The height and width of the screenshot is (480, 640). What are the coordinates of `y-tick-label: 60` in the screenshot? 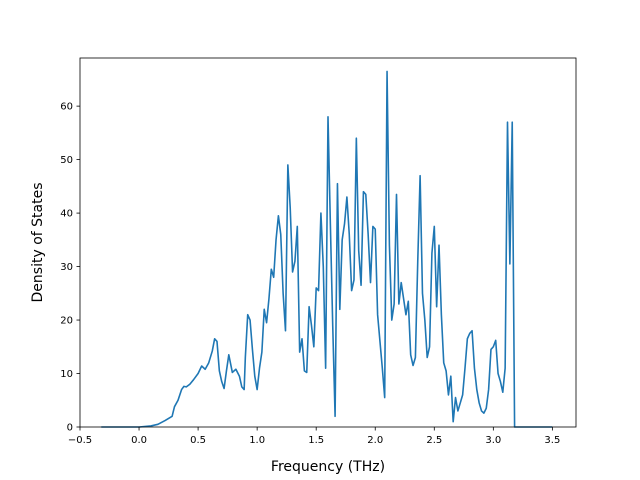 It's located at (66, 107).